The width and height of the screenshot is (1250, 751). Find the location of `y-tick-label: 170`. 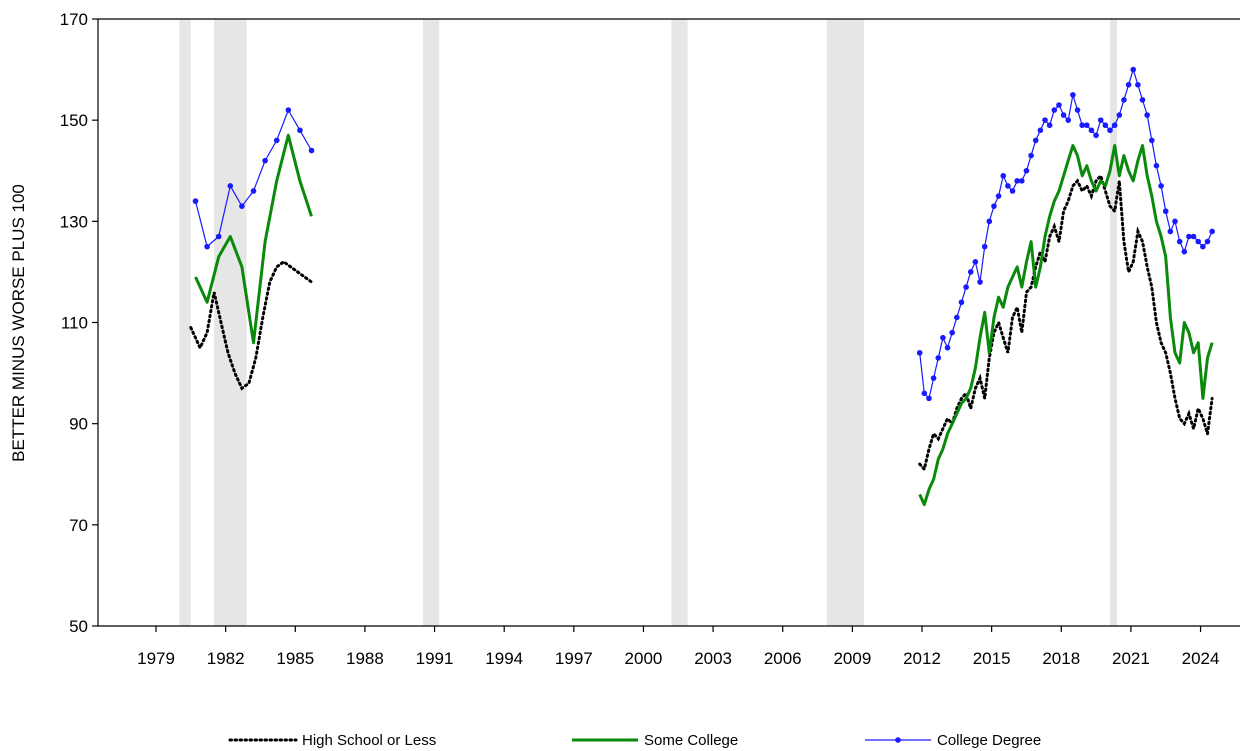

y-tick-label: 170 is located at coordinates (74, 19).